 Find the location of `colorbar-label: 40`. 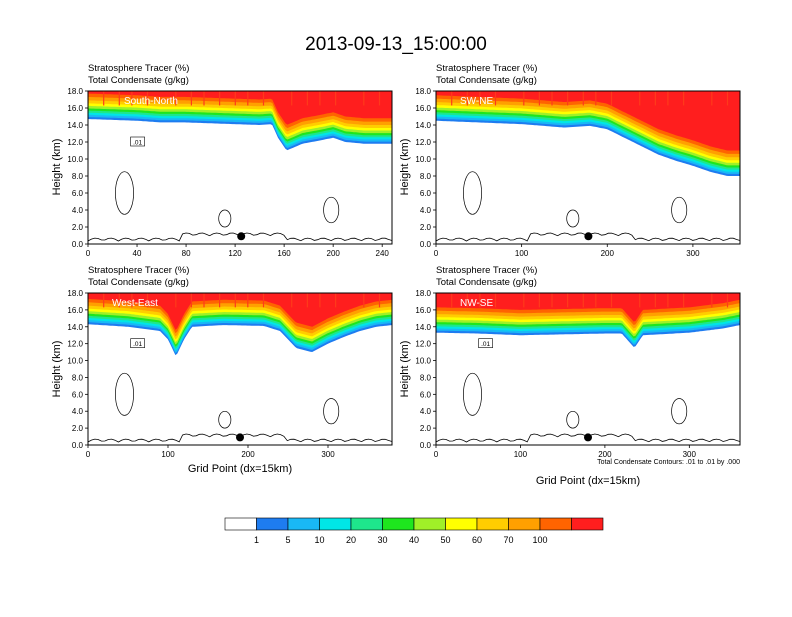

colorbar-label: 40 is located at coordinates (414, 540).